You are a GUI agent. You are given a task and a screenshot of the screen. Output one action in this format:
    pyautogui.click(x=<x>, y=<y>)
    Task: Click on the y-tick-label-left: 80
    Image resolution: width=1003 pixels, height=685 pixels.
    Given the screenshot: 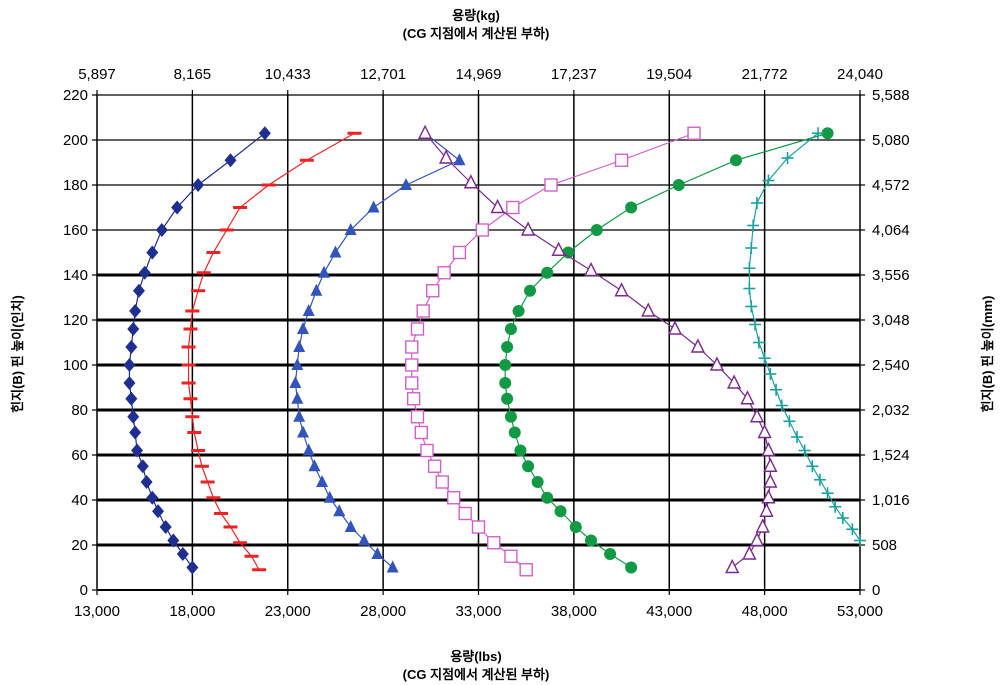 What is the action you would take?
    pyautogui.click(x=79, y=410)
    